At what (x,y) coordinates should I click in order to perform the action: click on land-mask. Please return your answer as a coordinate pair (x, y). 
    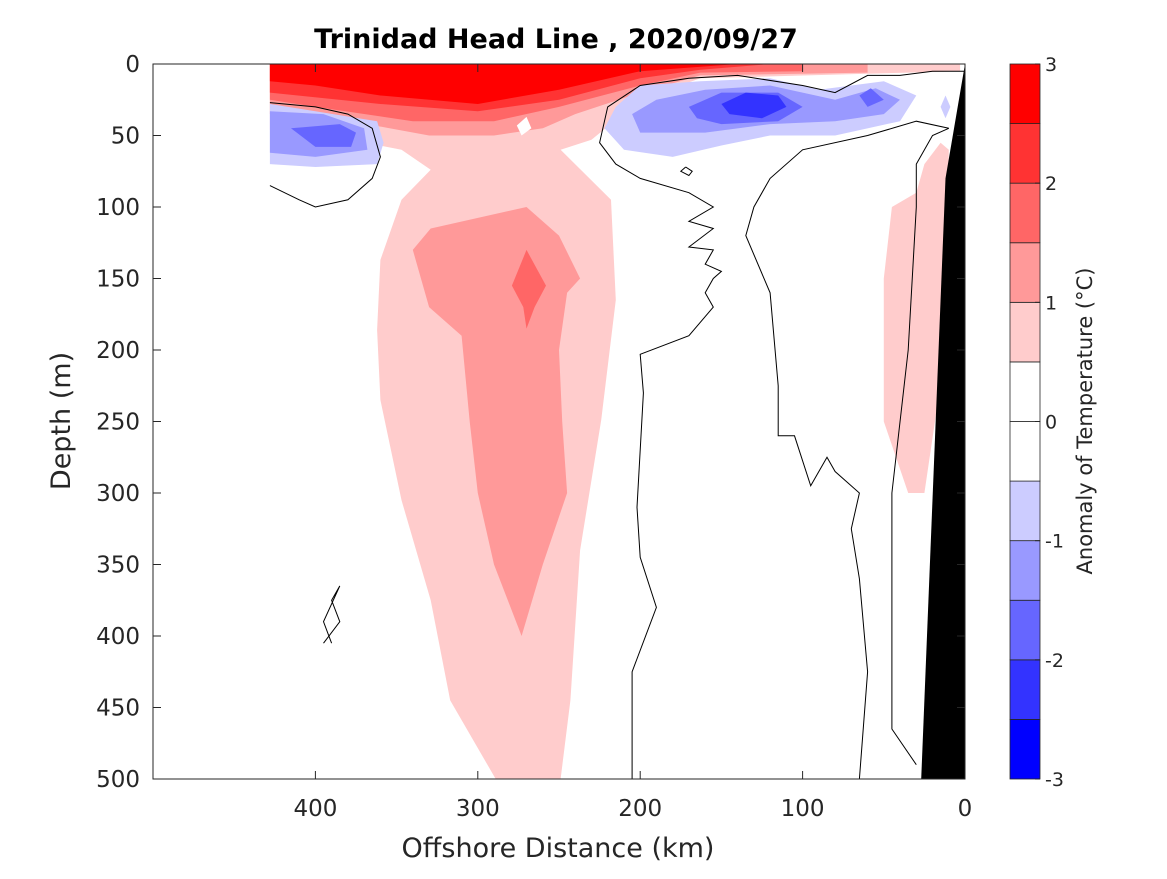
    Looking at the image, I should click on (943, 421).